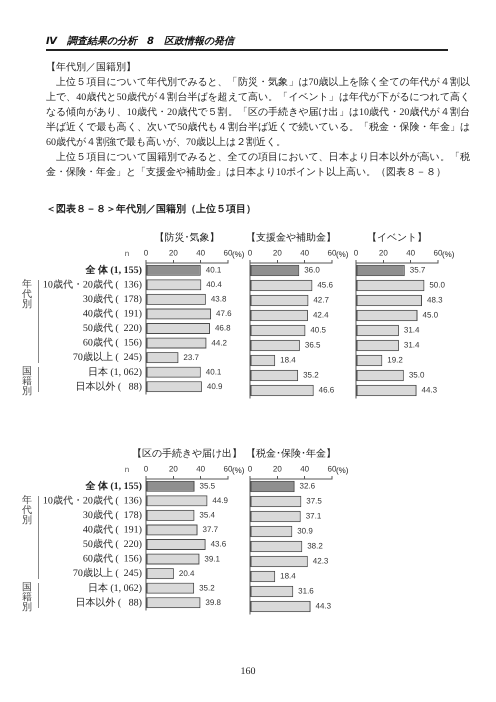 The image size is (496, 702). What do you see at coordinates (395, 360) in the screenshot?
I see `data-label: 19.2` at bounding box center [395, 360].